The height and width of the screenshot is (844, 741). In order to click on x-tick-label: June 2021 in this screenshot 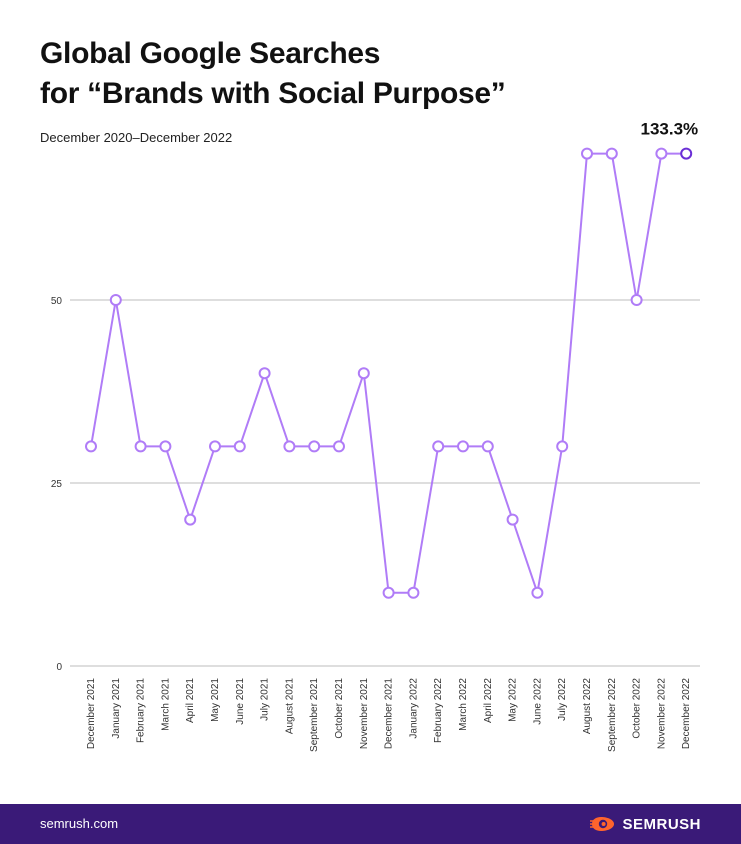, I will do `click(240, 701)`.